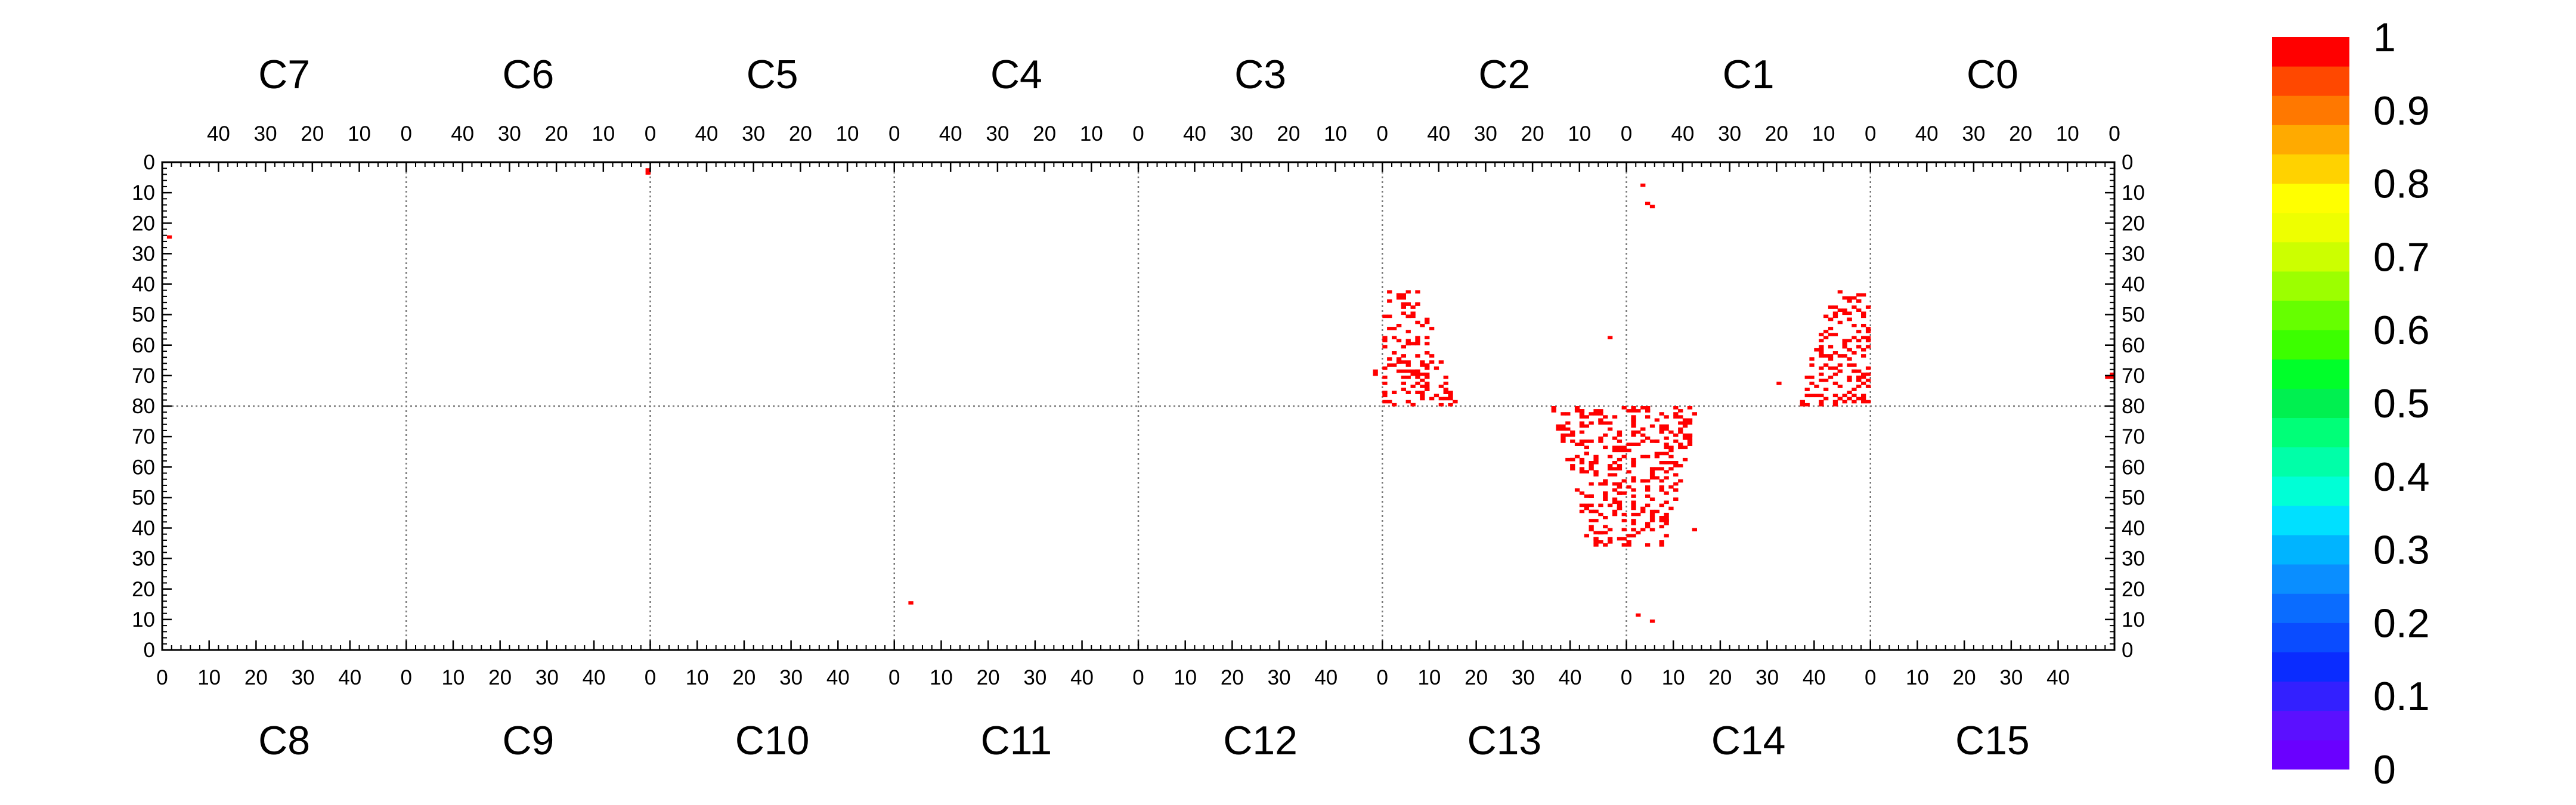 This screenshot has height=805, width=2576. What do you see at coordinates (144, 316) in the screenshot?
I see `y-tick-label-left: 50` at bounding box center [144, 316].